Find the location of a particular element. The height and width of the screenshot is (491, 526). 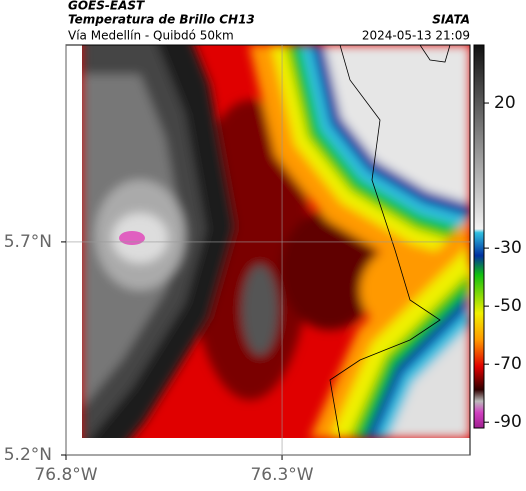

colorbar-label: -30 is located at coordinates (508, 248).